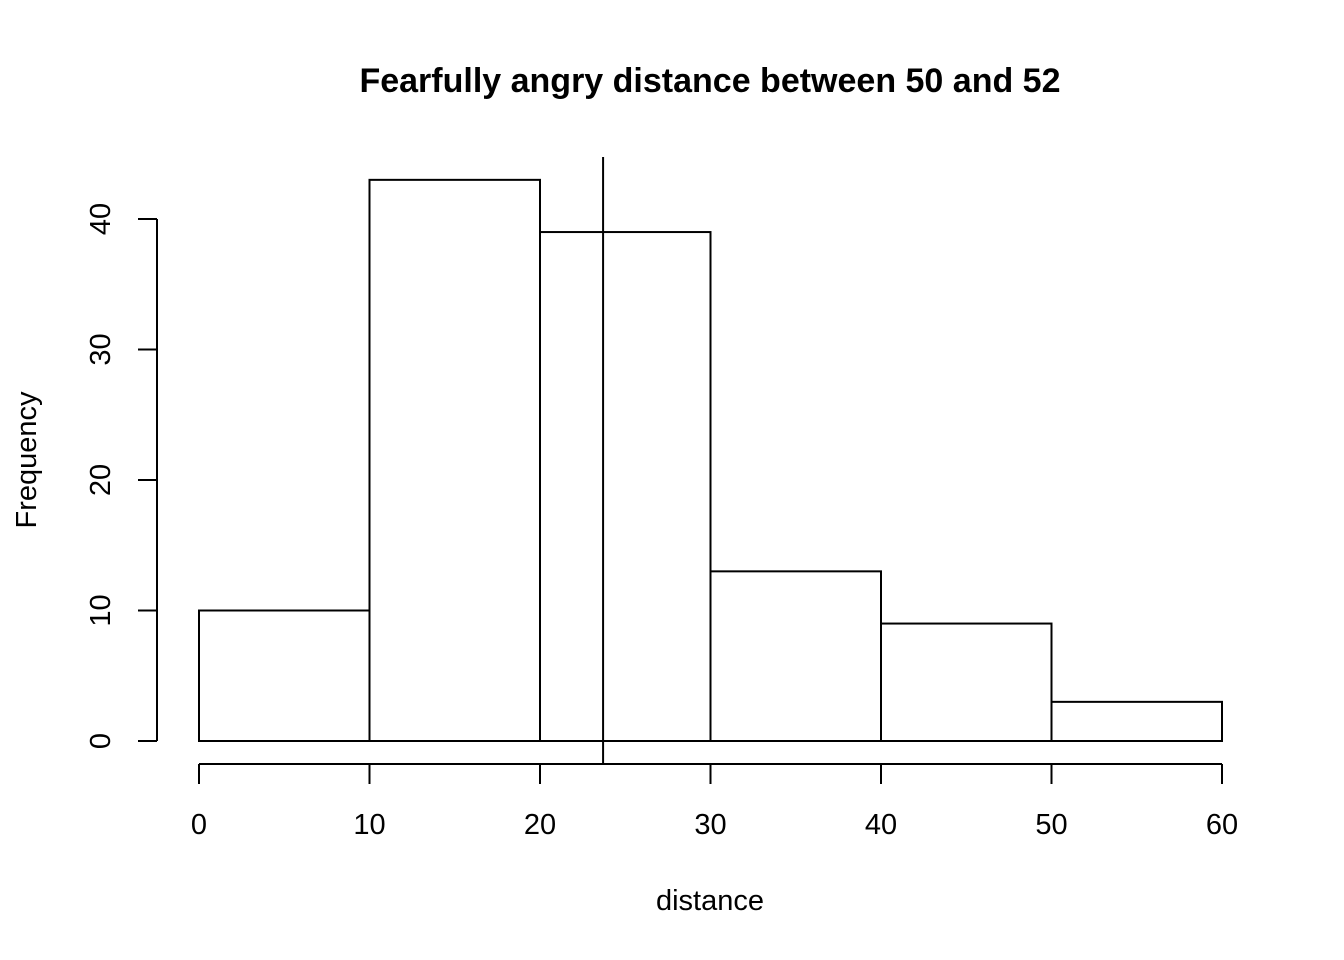  I want to click on x-tick-label: 40, so click(881, 825).